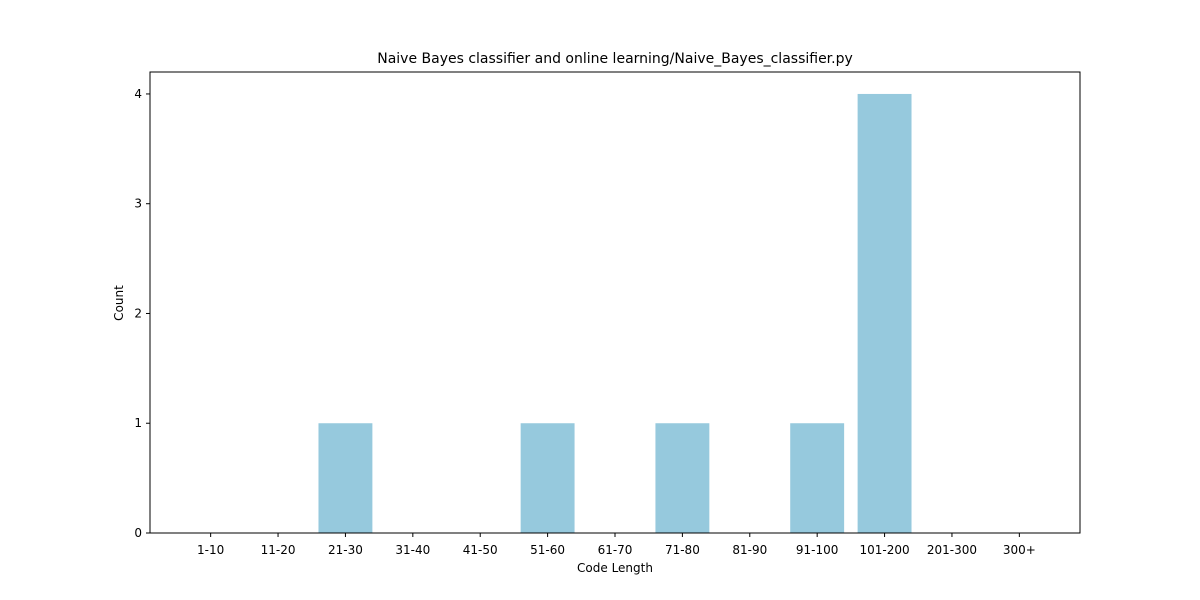 The width and height of the screenshot is (1200, 600). Describe the element at coordinates (412, 550) in the screenshot. I see `x-tick-label: 31-40` at that location.